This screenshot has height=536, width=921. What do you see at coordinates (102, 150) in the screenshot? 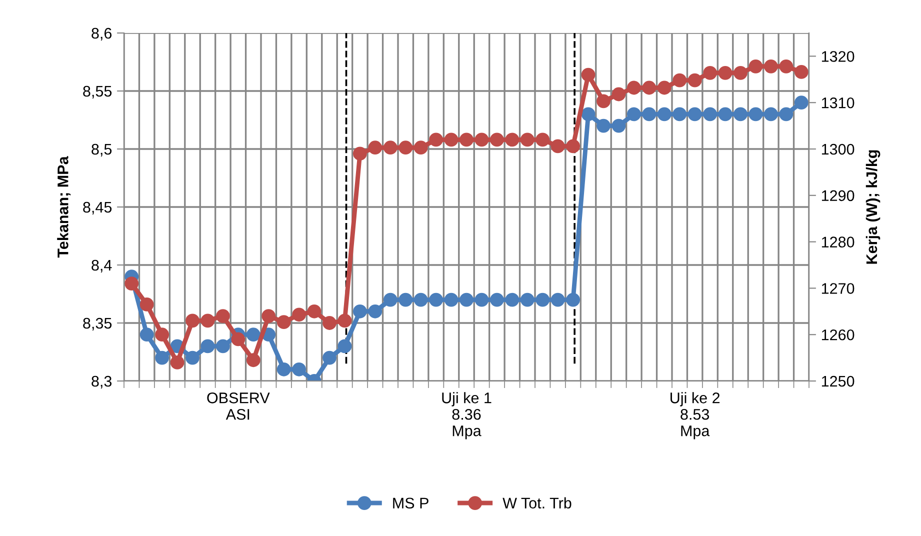
I see `y-tick-label: 8,5` at bounding box center [102, 150].